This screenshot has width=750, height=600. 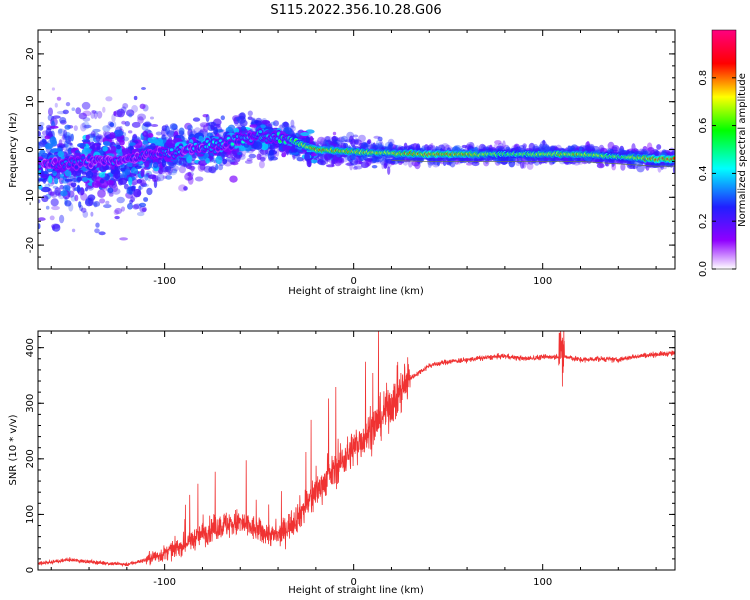 What do you see at coordinates (30, 514) in the screenshot?
I see `y-tick-label: 100` at bounding box center [30, 514].